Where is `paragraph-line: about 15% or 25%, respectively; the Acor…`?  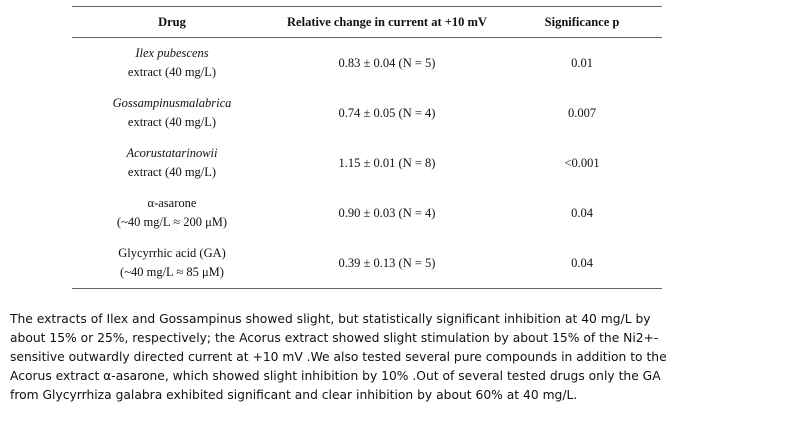
paragraph-line: about 15% or 25%, respectively; the Acor… is located at coordinates (334, 338).